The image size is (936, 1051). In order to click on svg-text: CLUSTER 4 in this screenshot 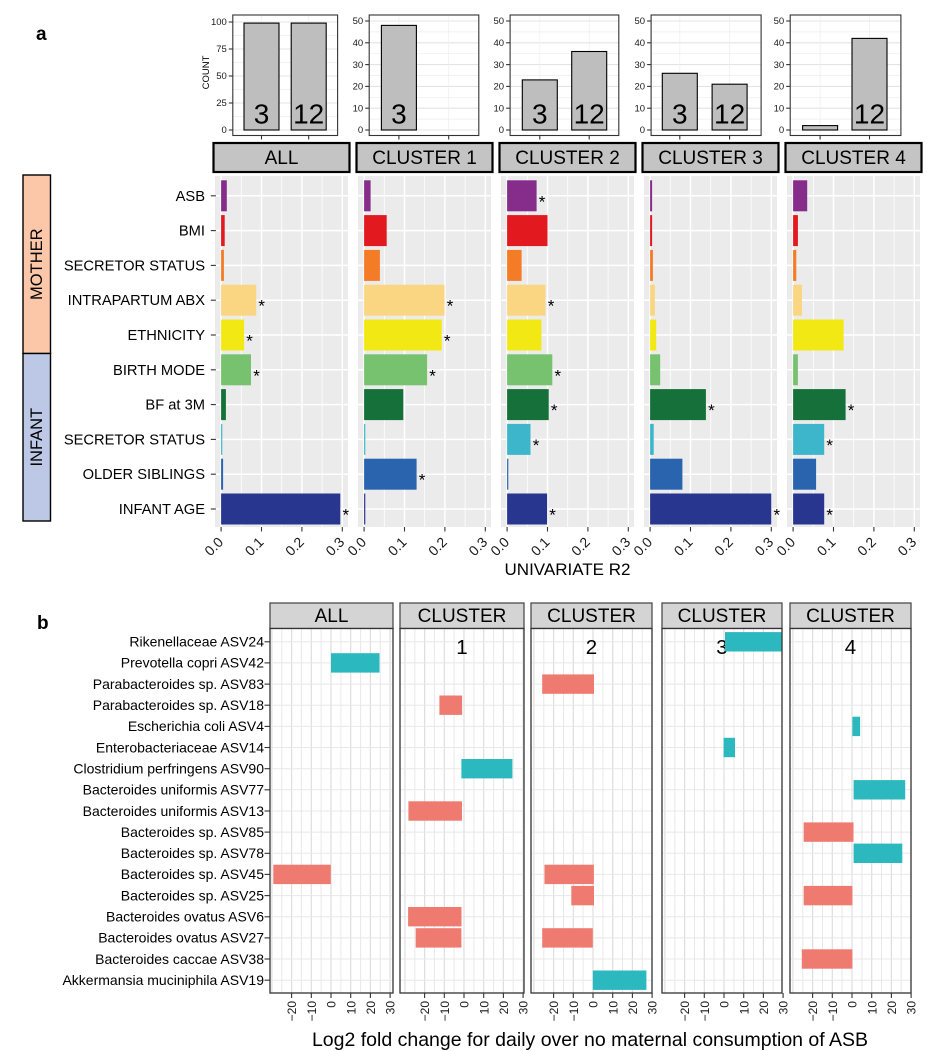, I will do `click(853, 158)`.